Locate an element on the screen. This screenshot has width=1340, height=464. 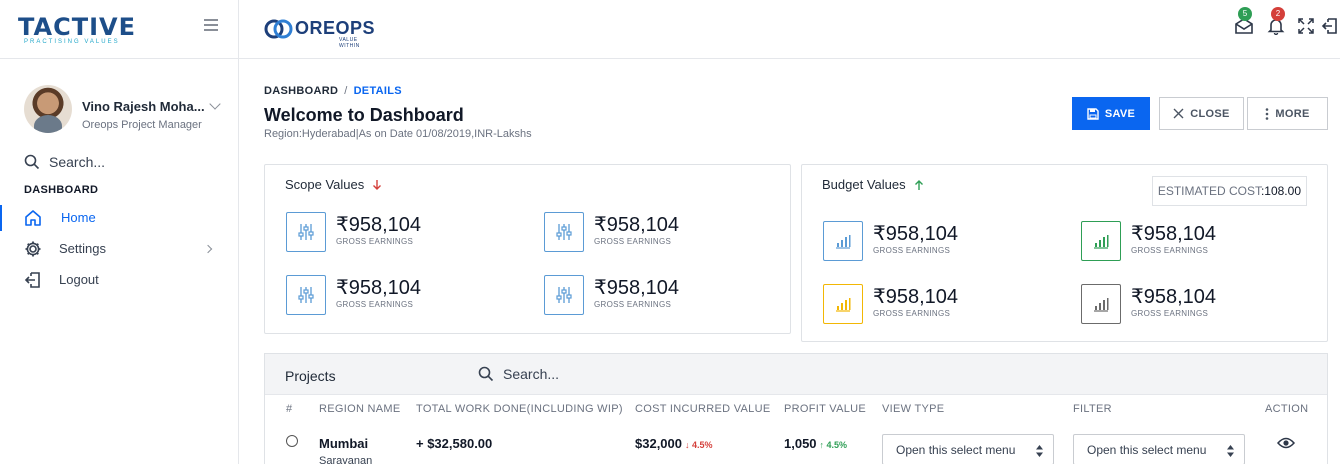
breadcrumb-dashboard: DASHBOARD is located at coordinates (301, 91).